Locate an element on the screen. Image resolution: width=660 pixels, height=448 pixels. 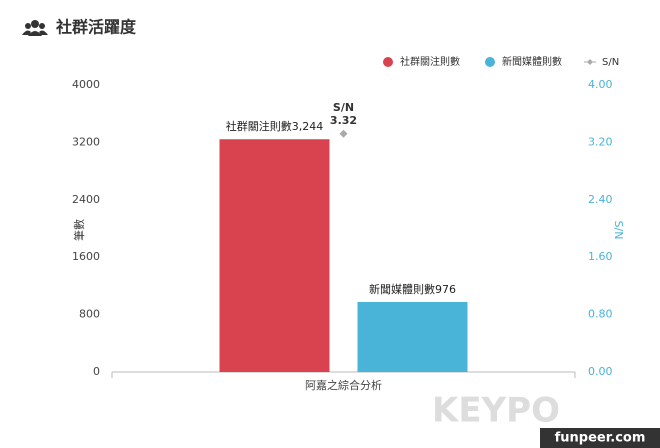
y-axis-label: 筆數 is located at coordinates (79, 230).